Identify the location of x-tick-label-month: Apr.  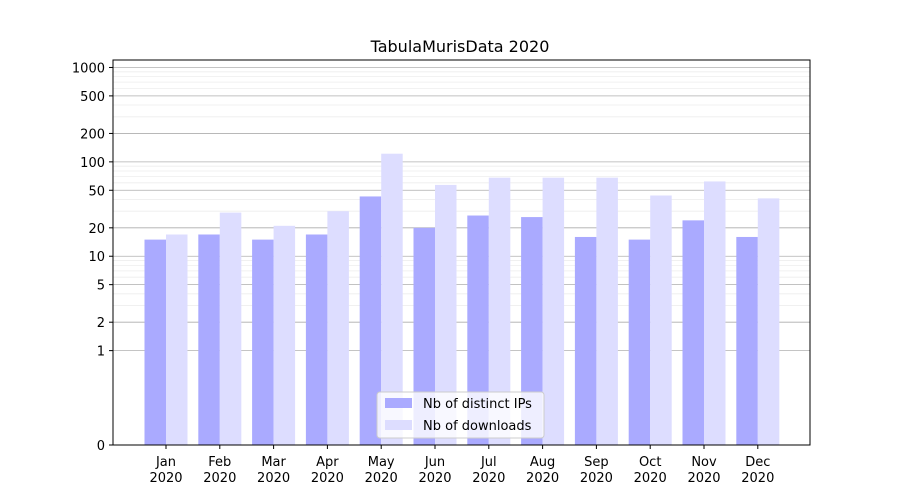
(327, 462).